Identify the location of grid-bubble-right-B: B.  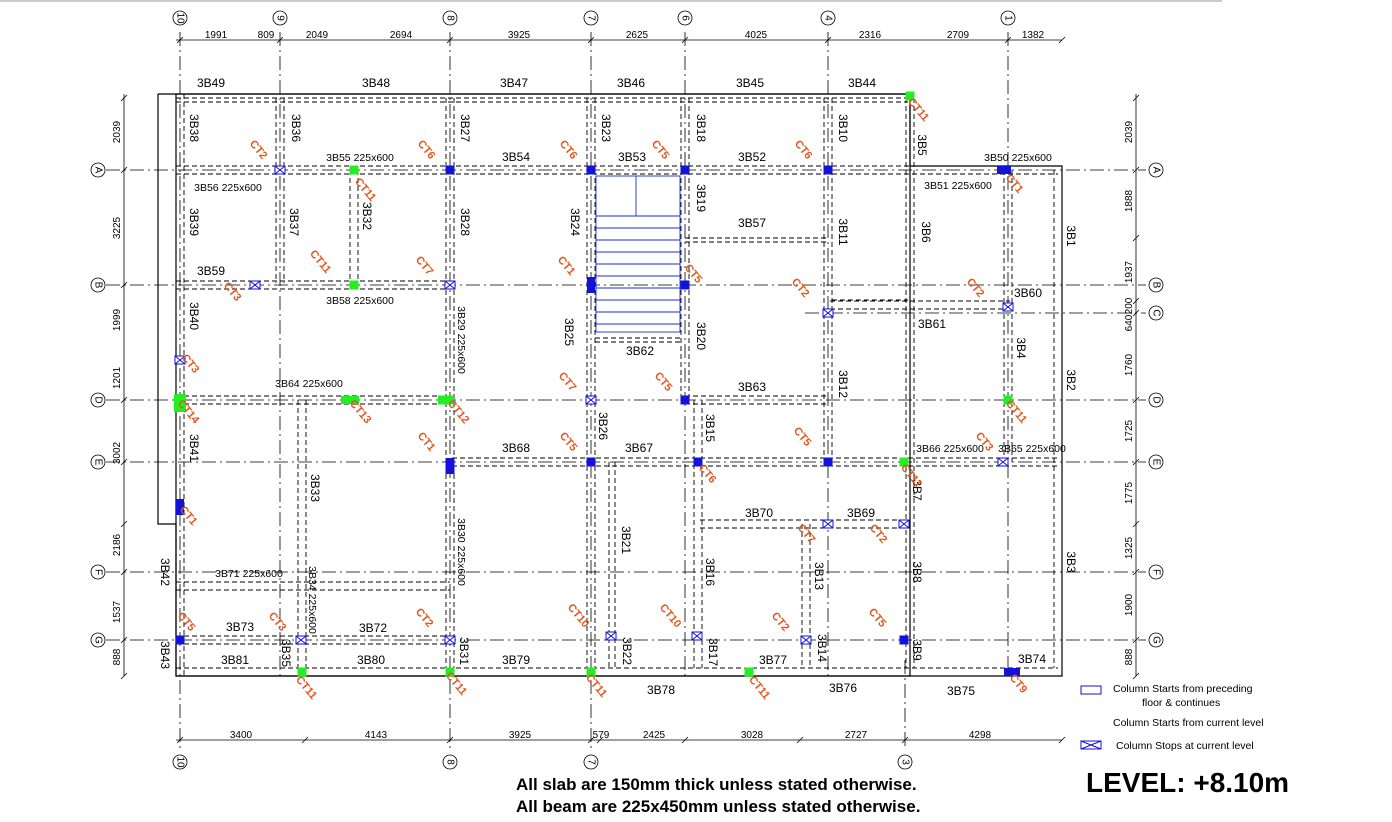
(1156, 285).